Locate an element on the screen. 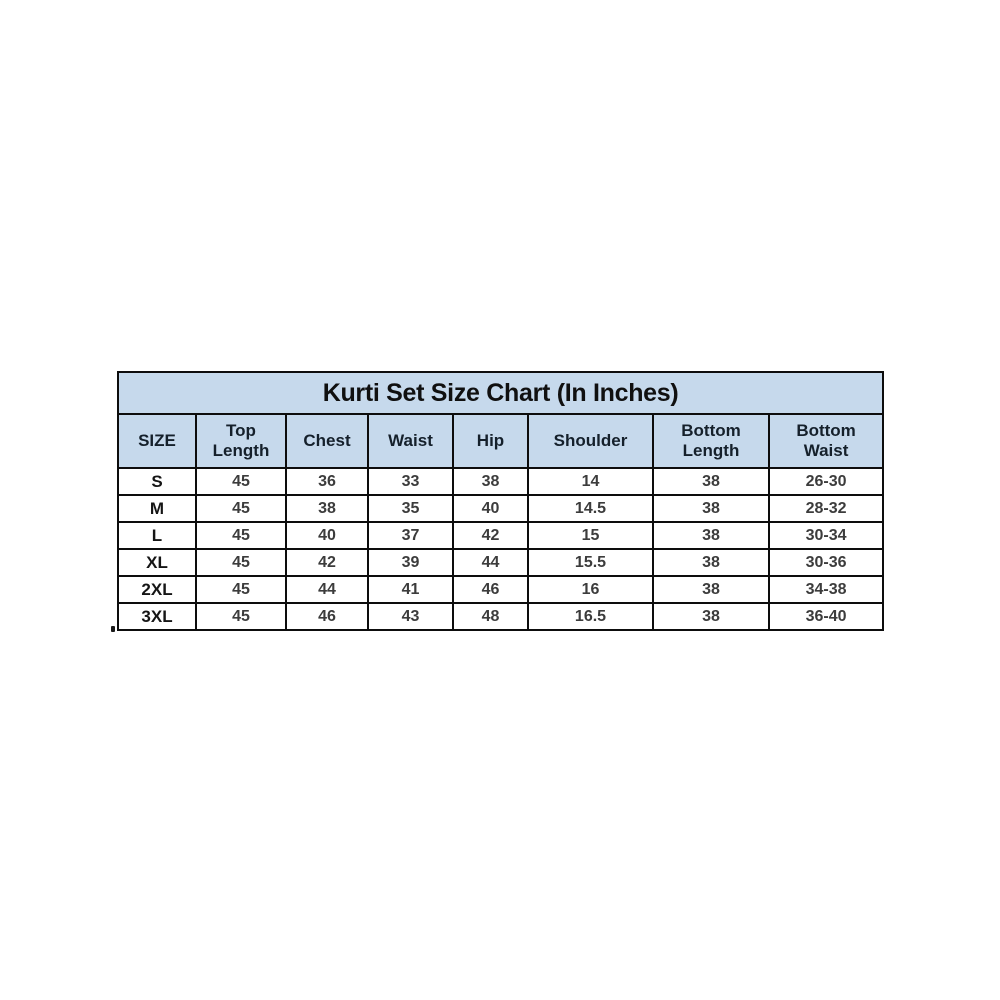 This screenshot has width=1000, height=1000. measurement-value: 26-30 is located at coordinates (826, 481).